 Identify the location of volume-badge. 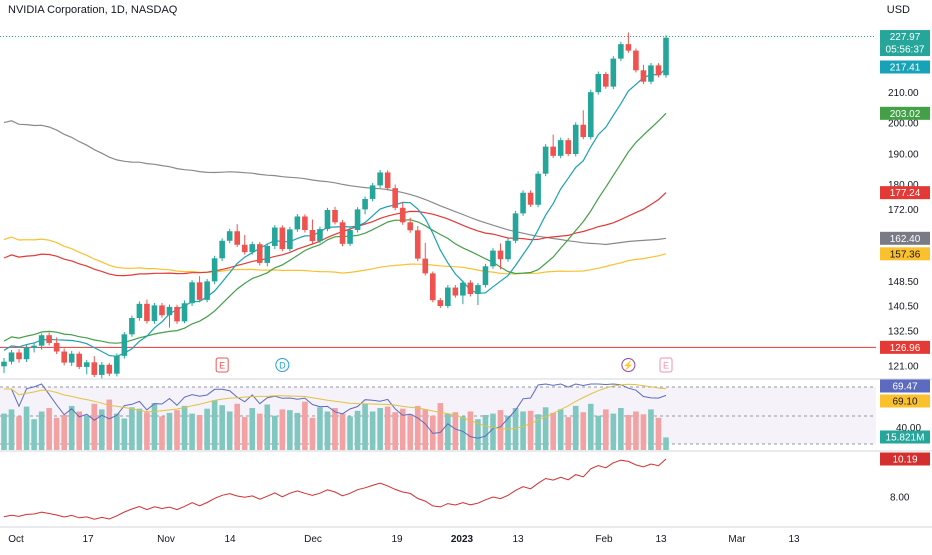
(905, 437).